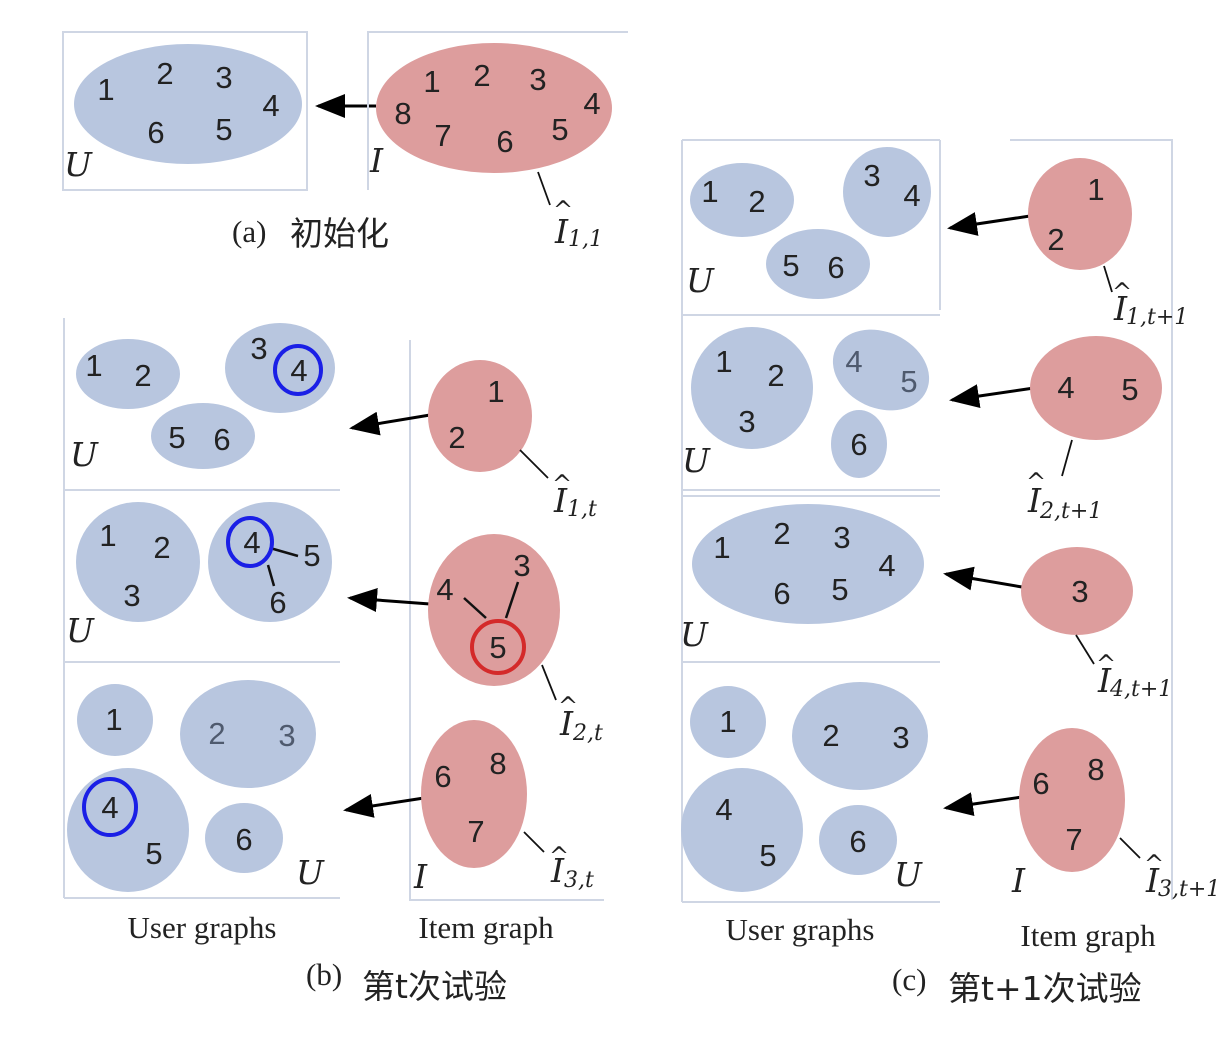 The height and width of the screenshot is (1056, 1226). Describe the element at coordinates (587, 733) in the screenshot. I see `svg-text: 2,t` at that location.